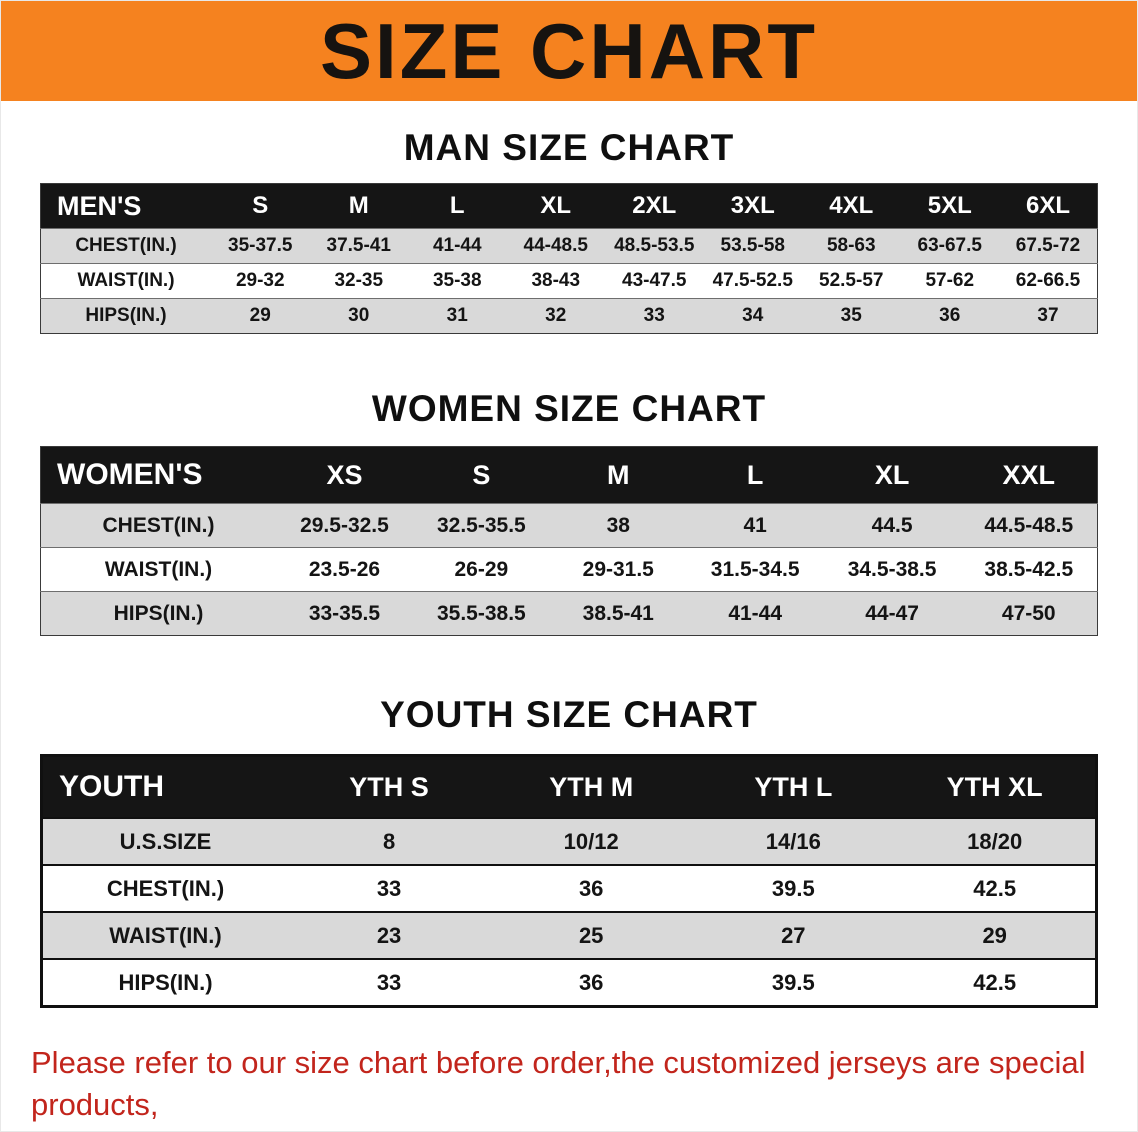 This screenshot has height=1132, width=1138. I want to click on header-row: WOMEN'S XS S M L XL XXL, so click(569, 475).